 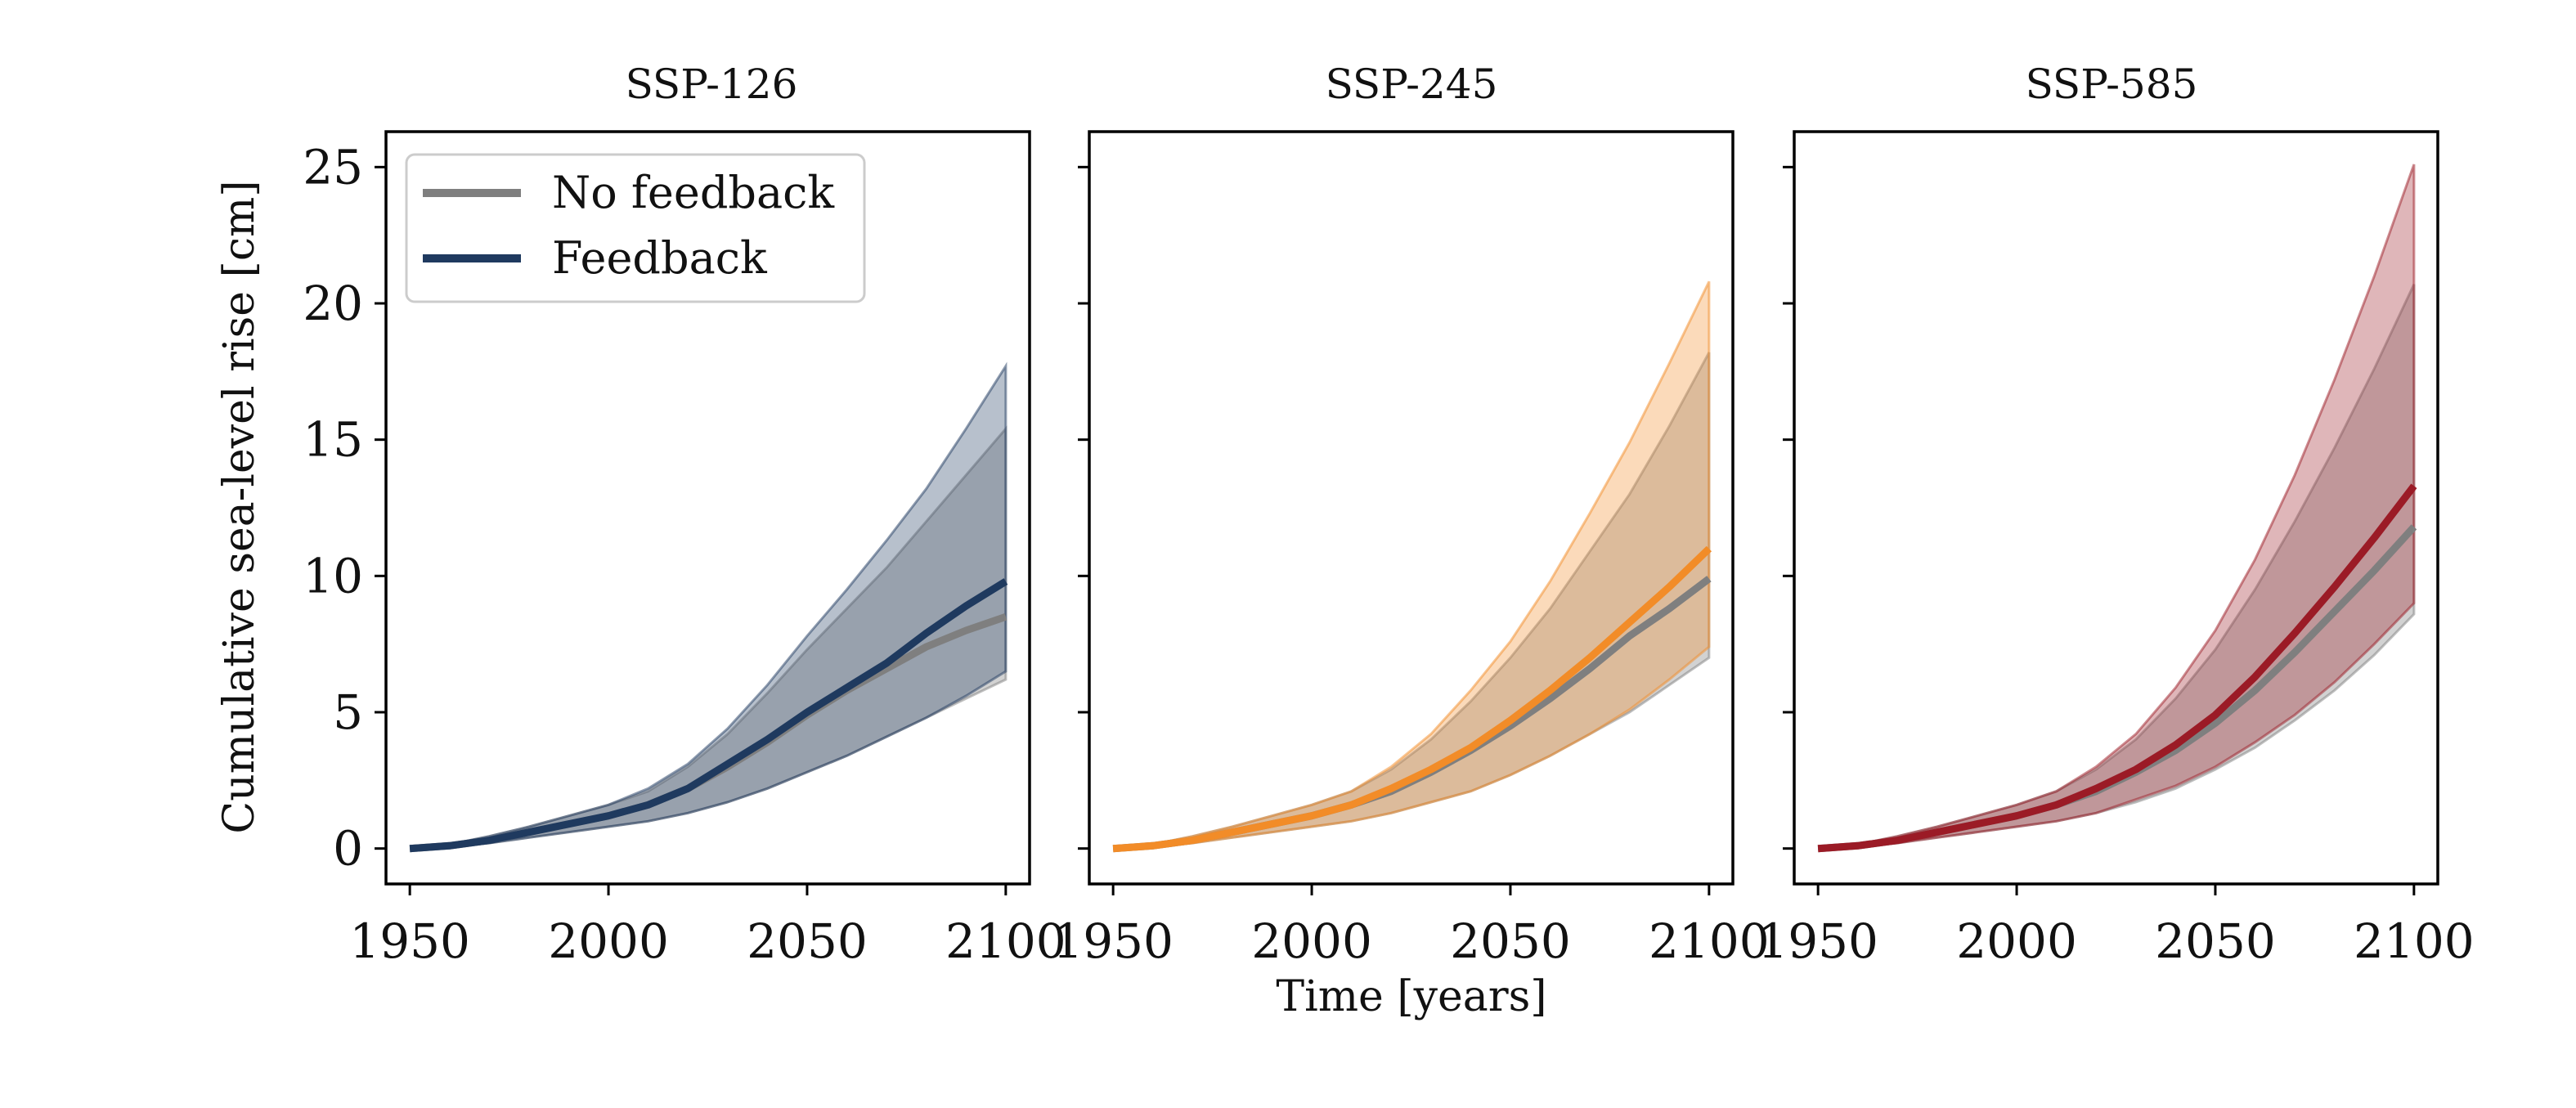 I want to click on y-axis-label: Cumulative sea-level rise [cm], so click(x=239, y=507).